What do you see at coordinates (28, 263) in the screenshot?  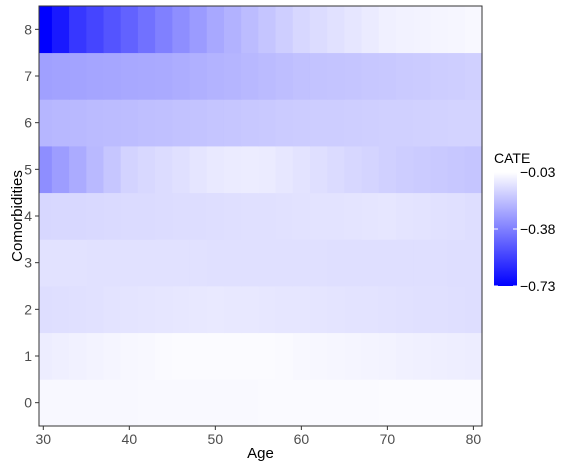 I see `y-tick-label: 3` at bounding box center [28, 263].